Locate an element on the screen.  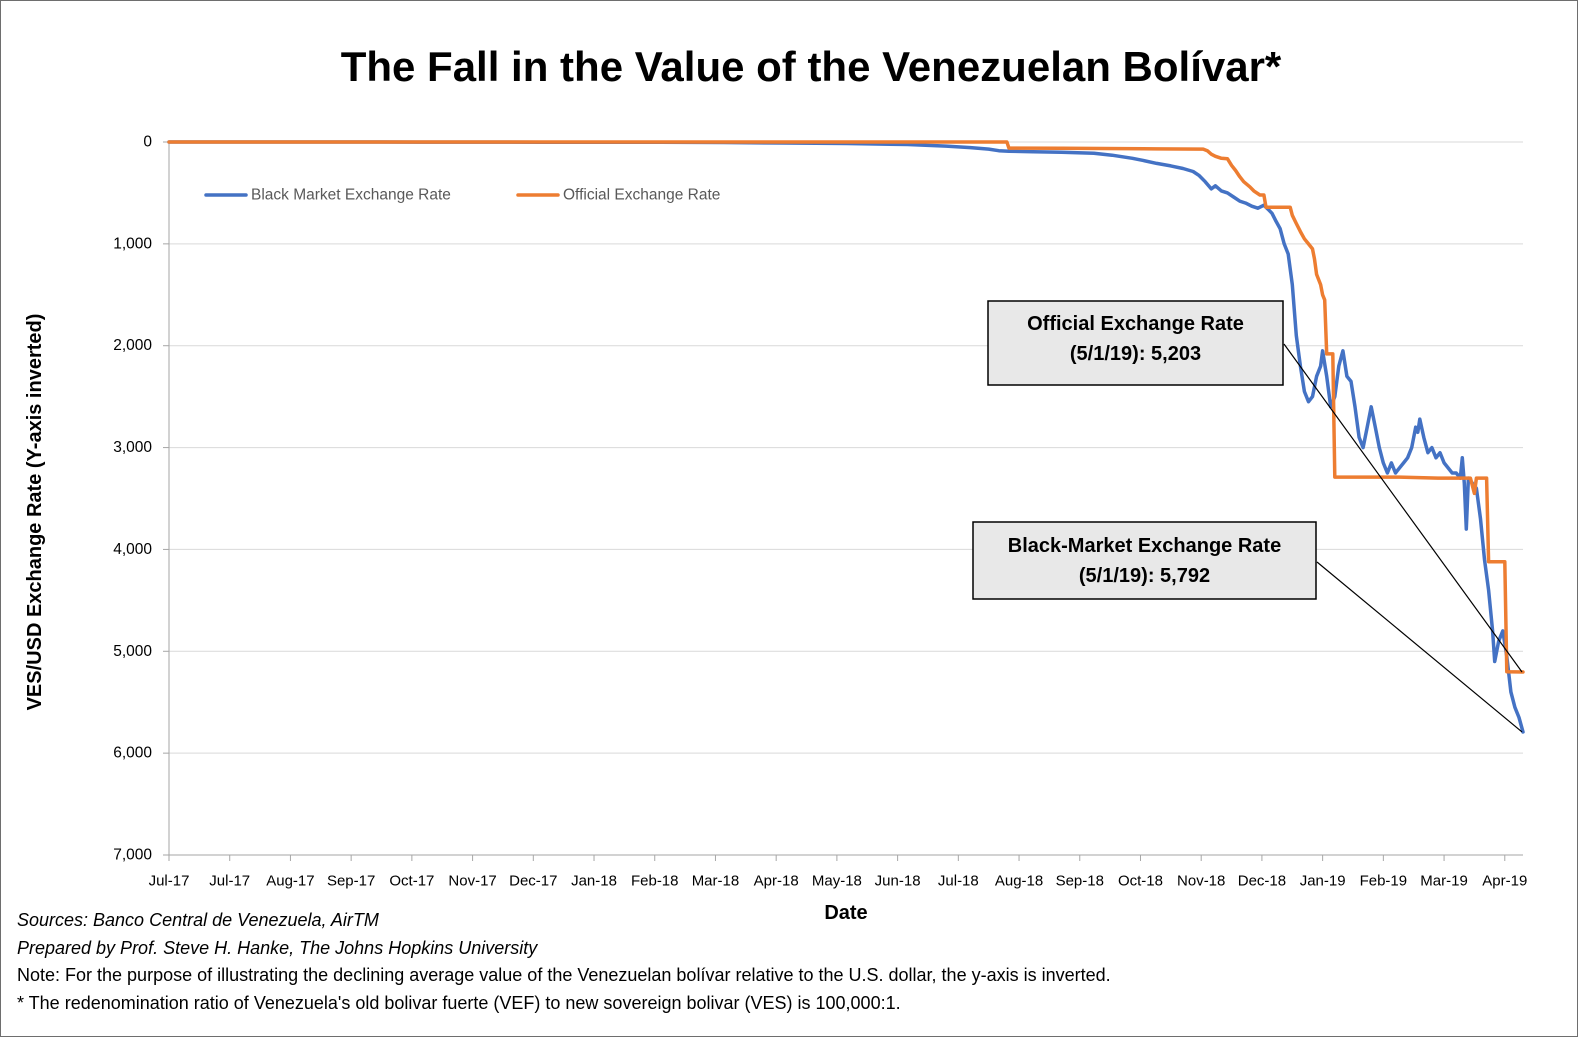
y-tick-label: 2,000 is located at coordinates (132, 345).